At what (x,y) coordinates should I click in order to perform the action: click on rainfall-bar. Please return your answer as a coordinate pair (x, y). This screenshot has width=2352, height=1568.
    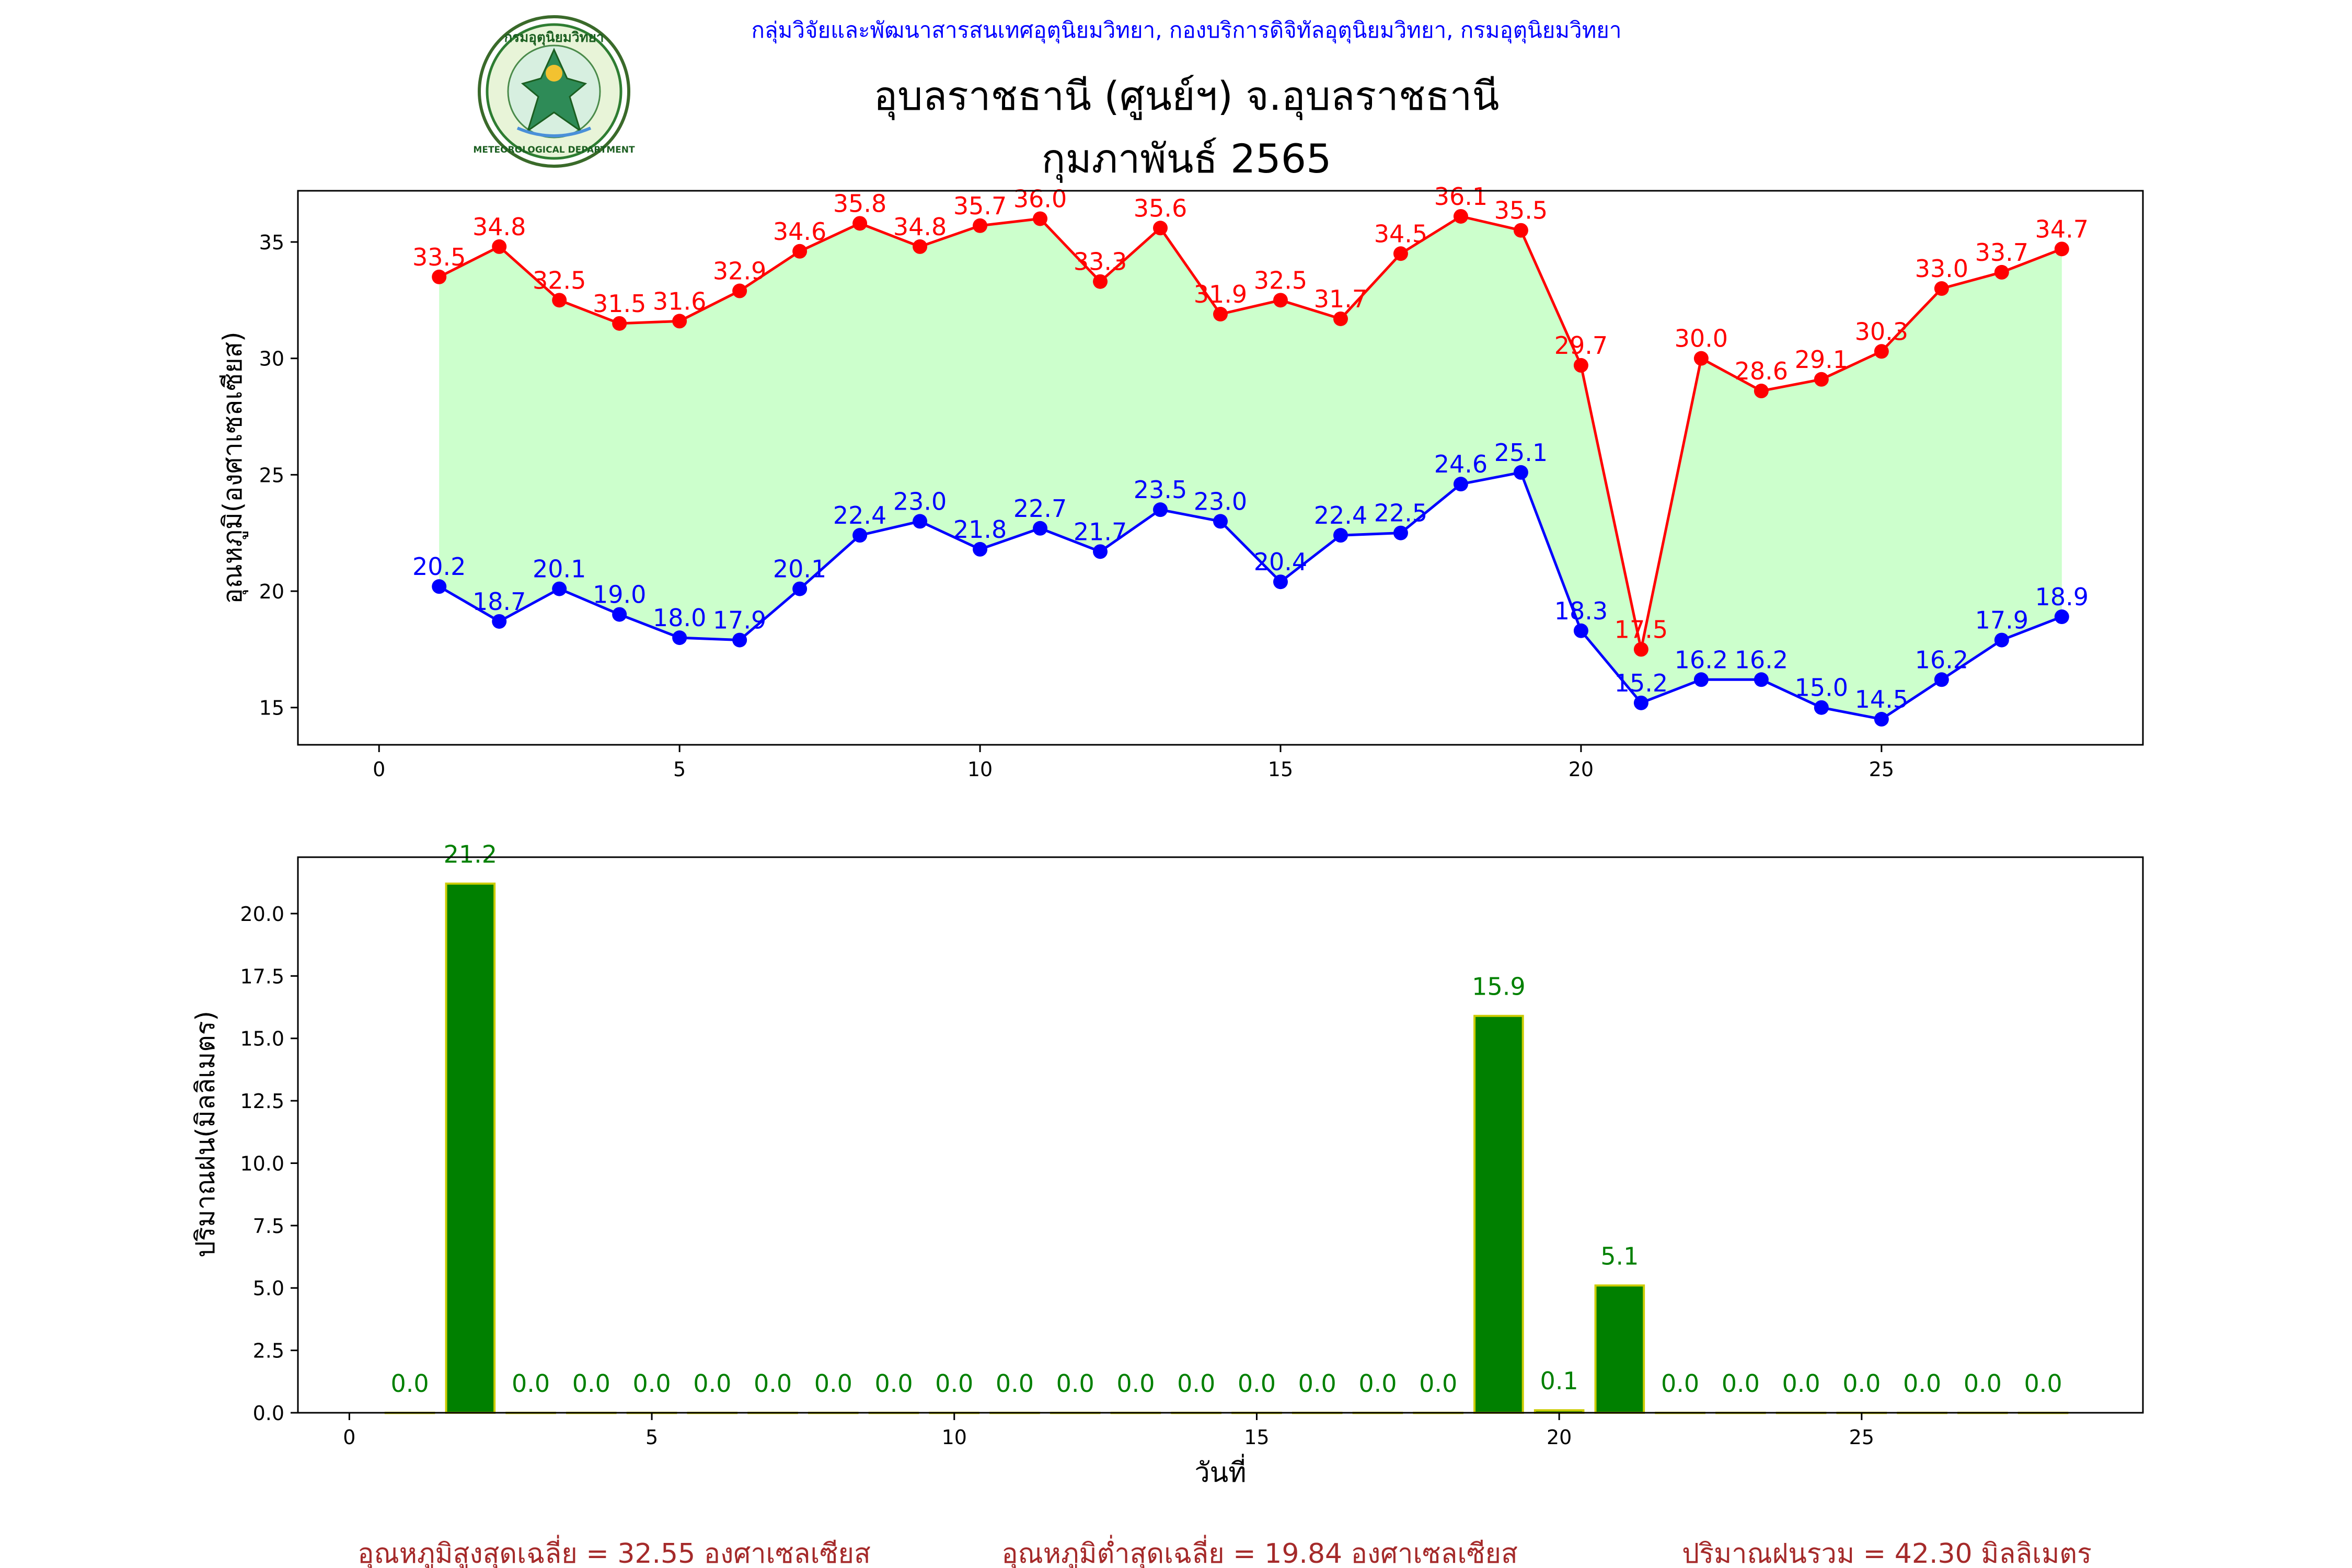
    Looking at the image, I should click on (470, 1148).